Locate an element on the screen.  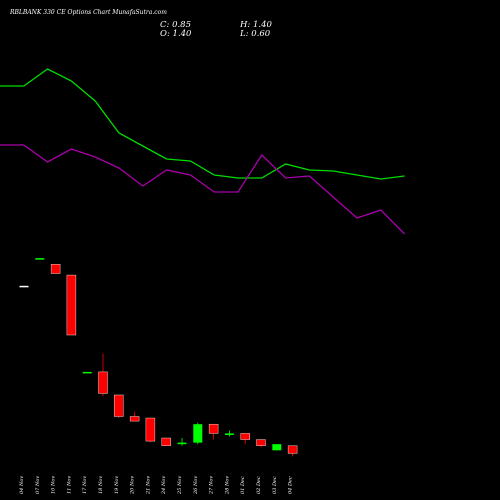
x-tick-label: 01 Dec is located at coordinates (243, 485).